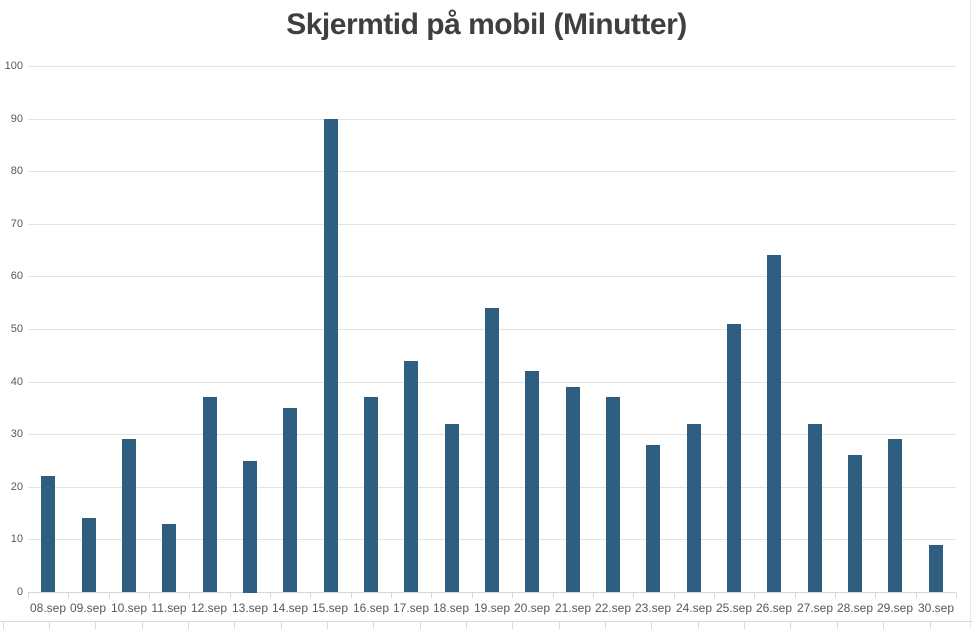 The width and height of the screenshot is (973, 629). I want to click on bar-26-sep, so click(774, 423).